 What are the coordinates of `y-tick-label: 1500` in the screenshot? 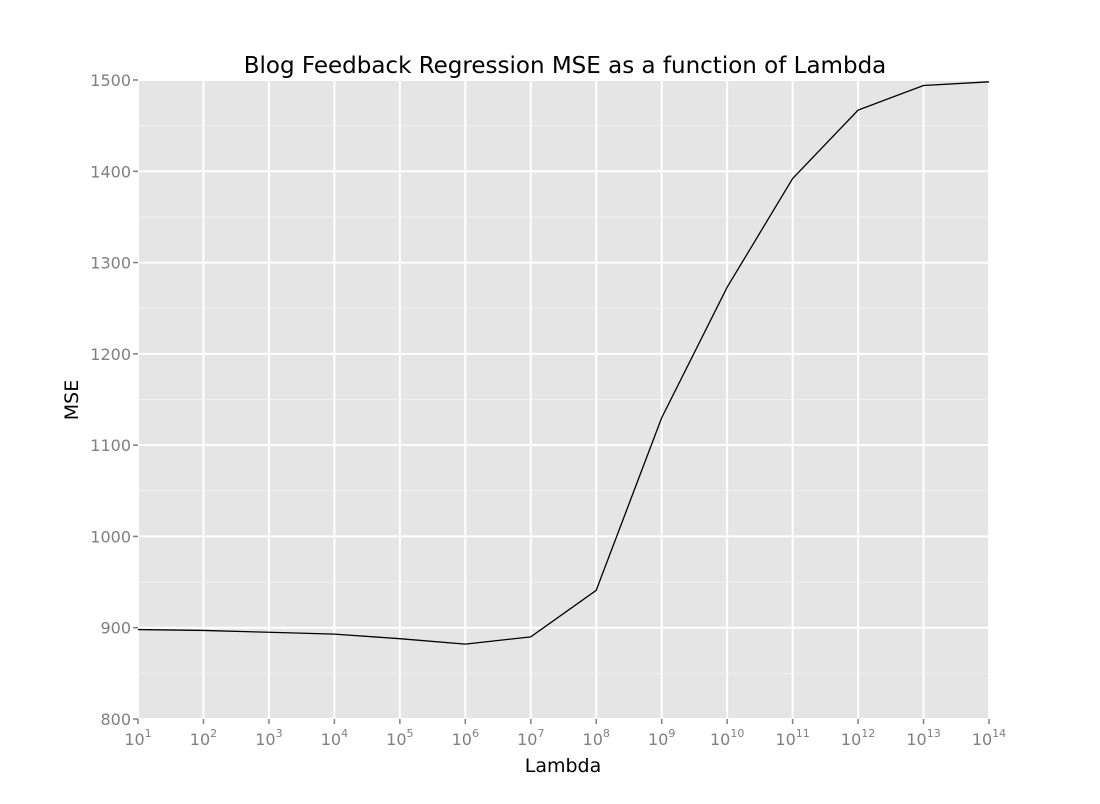 It's located at (110, 80).